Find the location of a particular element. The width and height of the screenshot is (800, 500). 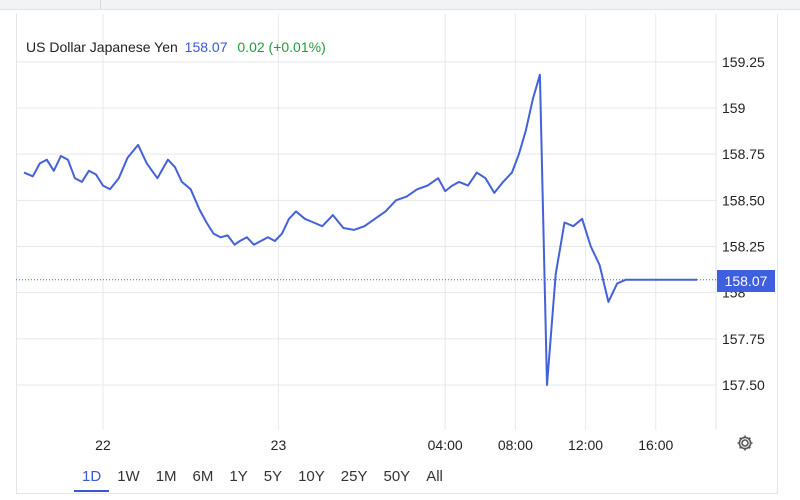

y-tick-label: 158.25 is located at coordinates (743, 247).